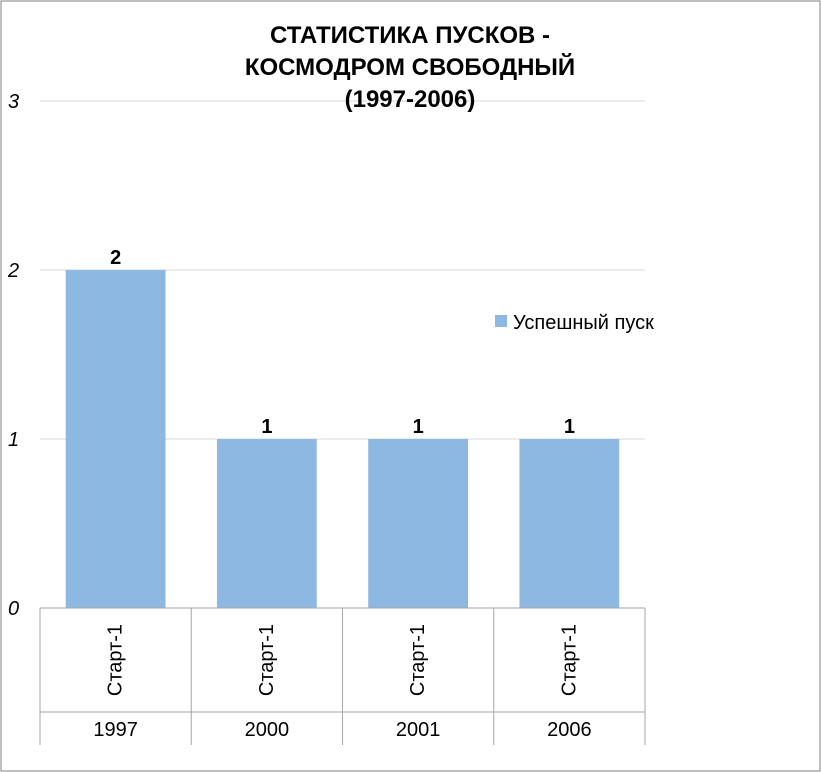  I want to click on y-tick-label: 1, so click(13, 440).